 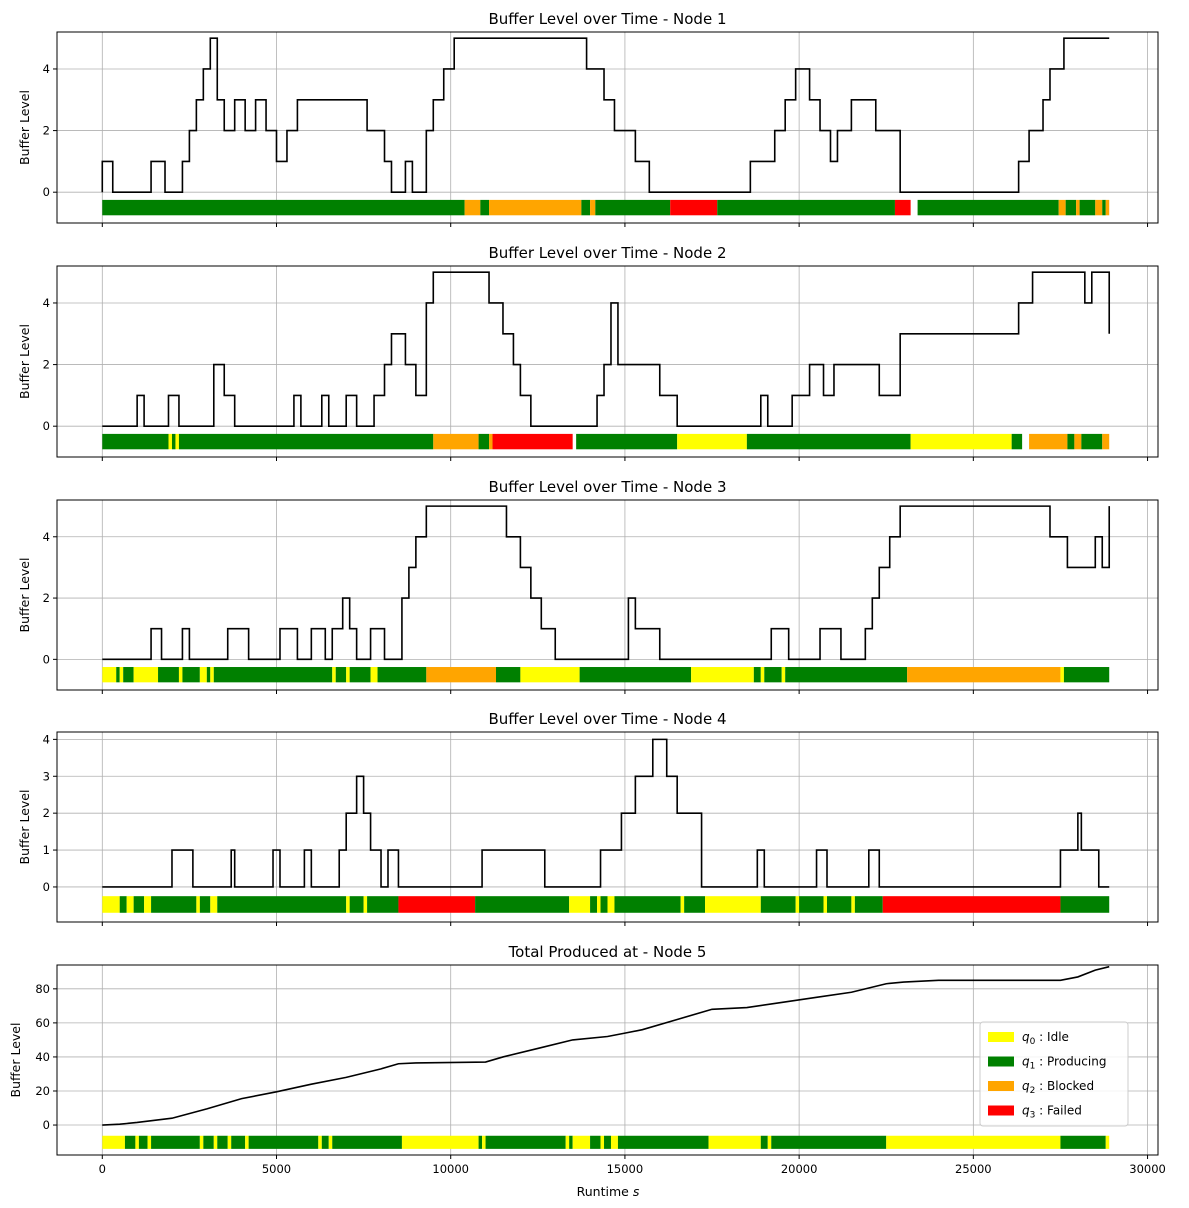 I want to click on legend-item-blocked: q2 : Blocked, so click(x=1041, y=1087).